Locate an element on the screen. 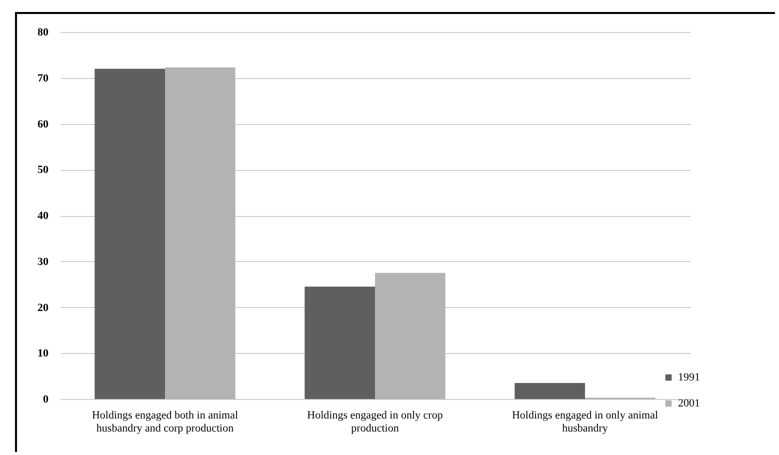 The width and height of the screenshot is (779, 455). x-tick-label: Holdings engaged both in animal husbandry and corp production is located at coordinates (165, 422).